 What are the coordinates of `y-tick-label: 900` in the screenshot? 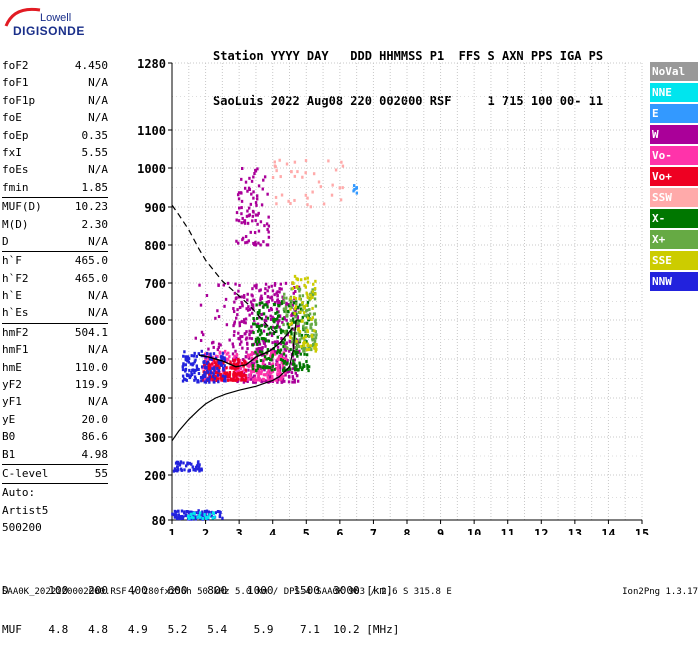 It's located at (155, 208).